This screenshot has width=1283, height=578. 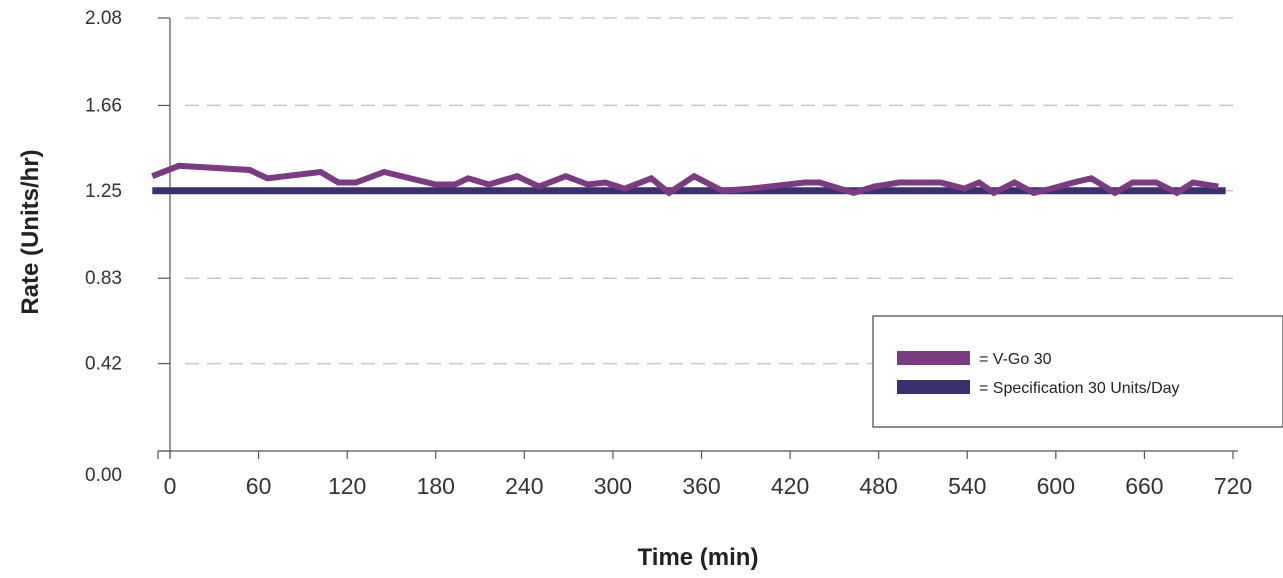 What do you see at coordinates (933, 358) in the screenshot?
I see `legend-swatch-vgo` at bounding box center [933, 358].